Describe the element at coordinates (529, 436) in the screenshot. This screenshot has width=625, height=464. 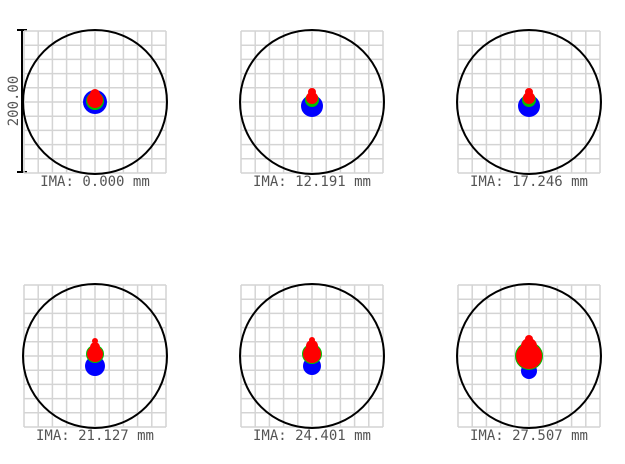
I see `ima-label: IMA: 27.507 mm` at that location.